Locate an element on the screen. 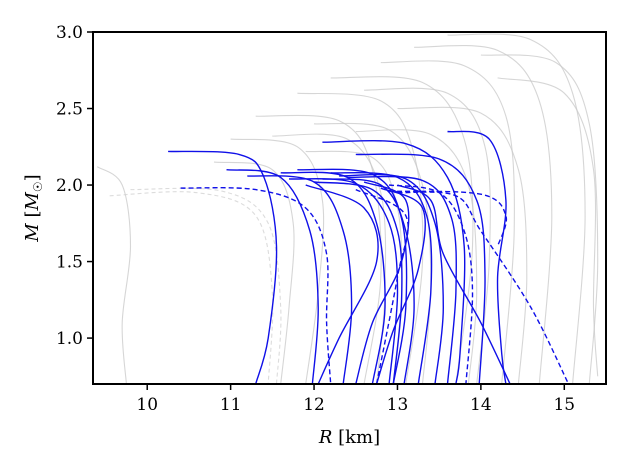 The height and width of the screenshot is (473, 630). y-tick-label: 2.5 is located at coordinates (69, 110).